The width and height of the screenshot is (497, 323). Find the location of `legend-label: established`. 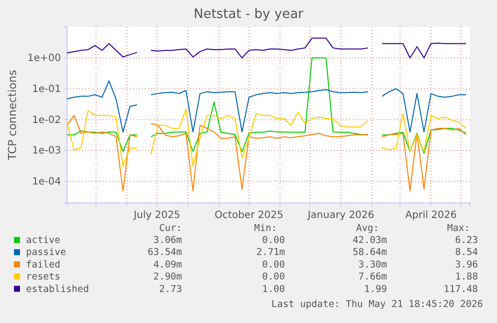

legend-label: established is located at coordinates (57, 289).